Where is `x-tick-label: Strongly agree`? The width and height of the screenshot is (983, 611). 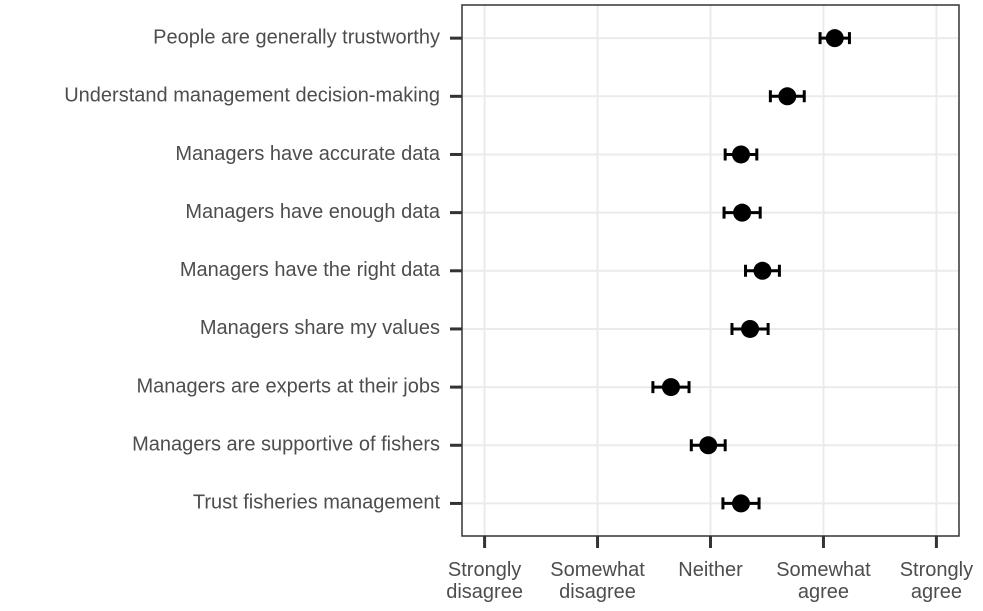 x-tick-label: Strongly agree is located at coordinates (936, 581).